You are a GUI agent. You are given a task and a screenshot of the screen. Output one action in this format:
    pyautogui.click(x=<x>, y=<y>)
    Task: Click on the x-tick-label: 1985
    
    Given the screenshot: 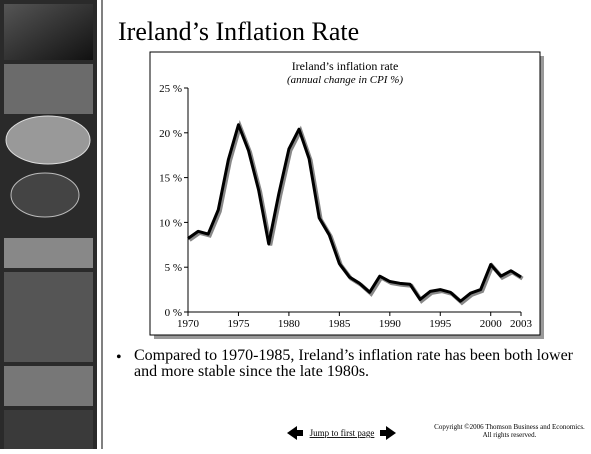 What is the action you would take?
    pyautogui.click(x=339, y=324)
    